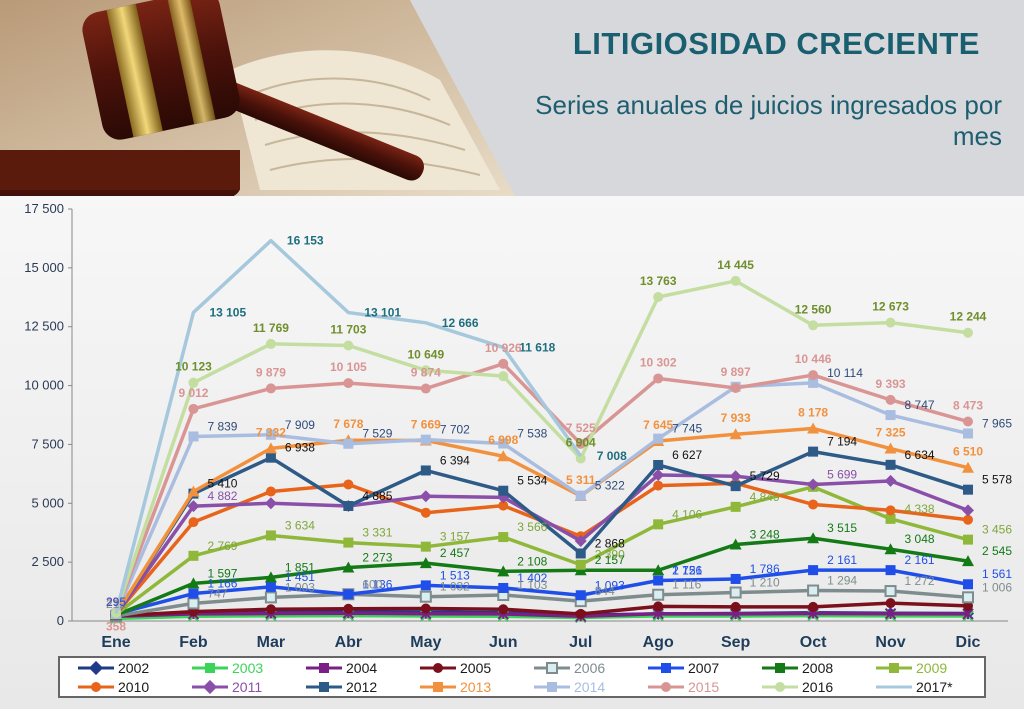 The width and height of the screenshot is (1024, 709). Describe the element at coordinates (377, 496) in the screenshot. I see `data-label-2012: 4 885` at that location.